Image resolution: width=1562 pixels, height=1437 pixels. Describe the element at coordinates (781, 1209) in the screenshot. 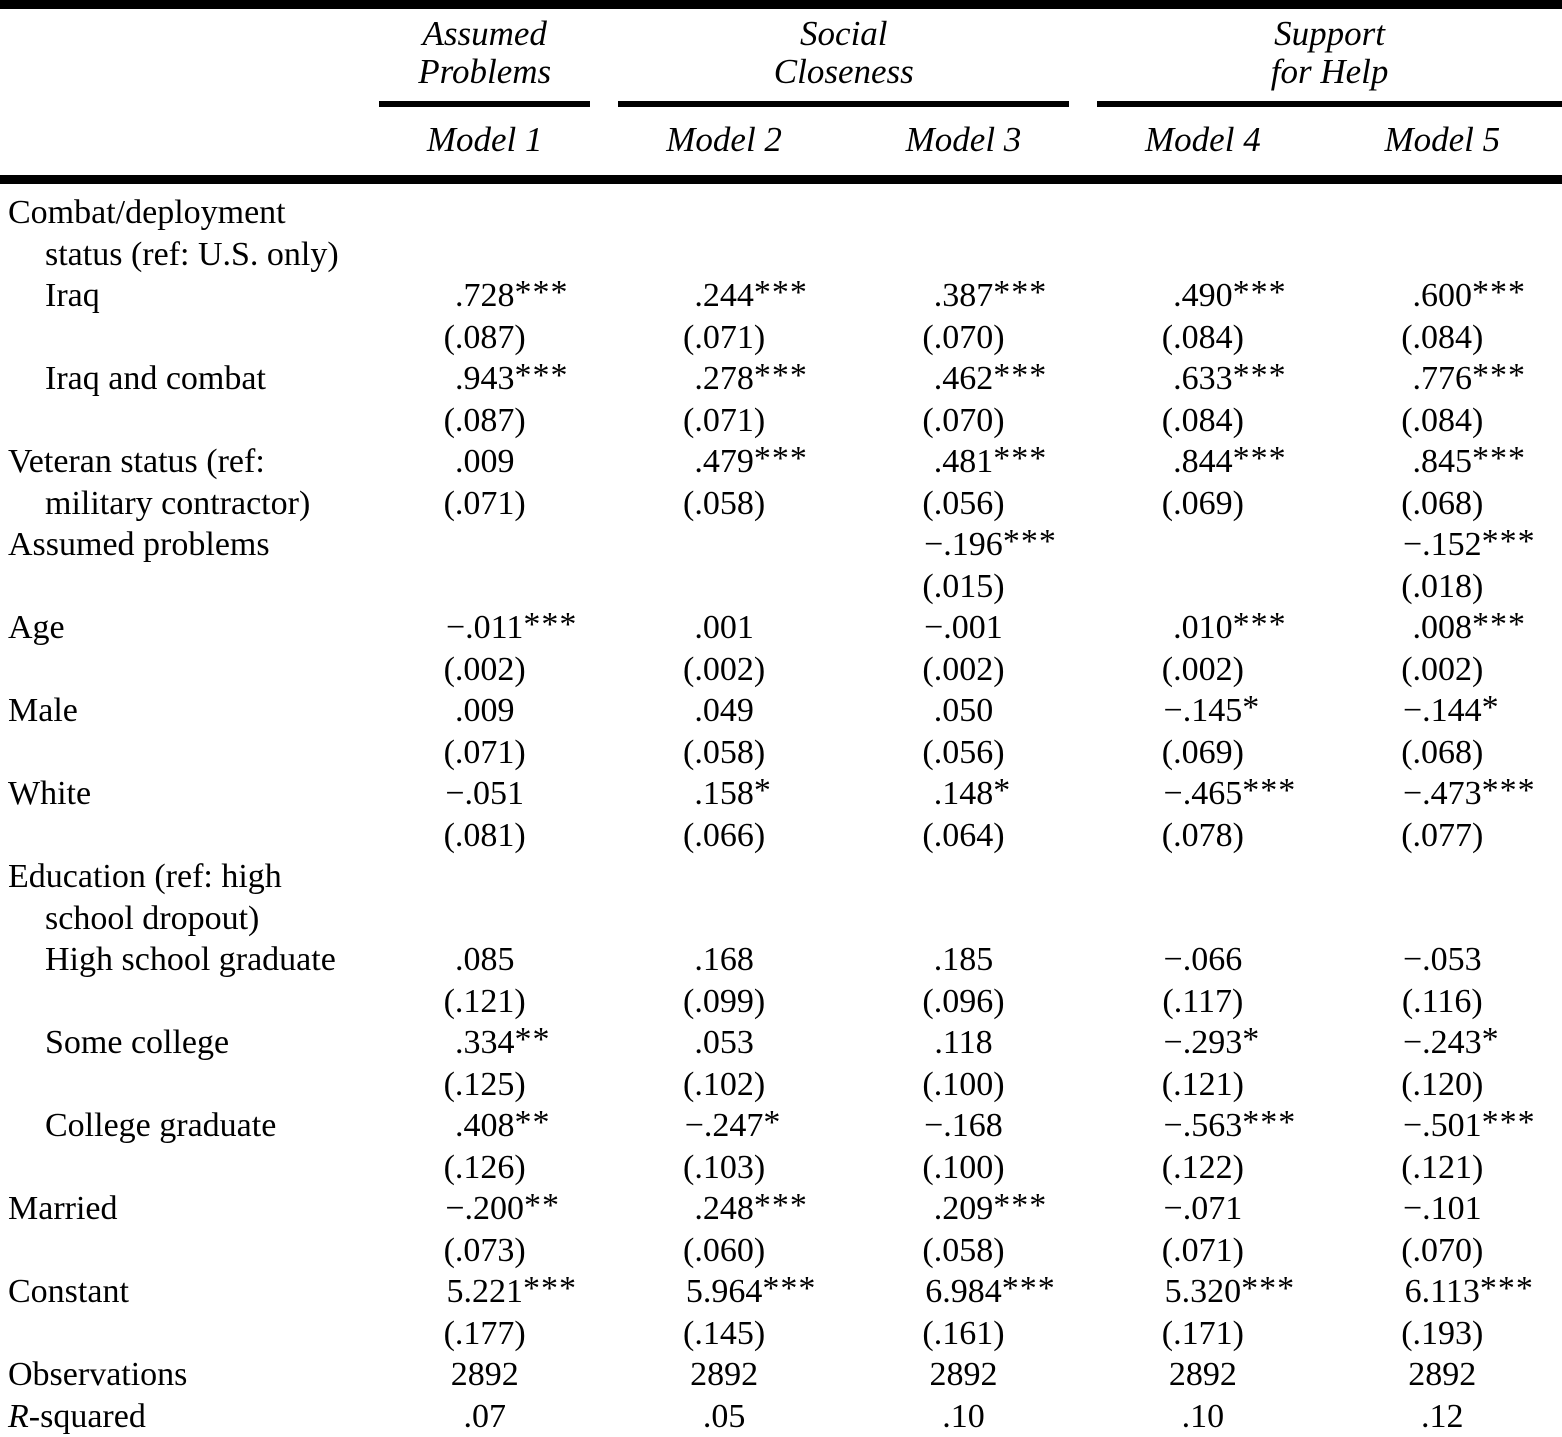

I see `table-row: Married−.200**.248***.209***−.071−.101` at that location.